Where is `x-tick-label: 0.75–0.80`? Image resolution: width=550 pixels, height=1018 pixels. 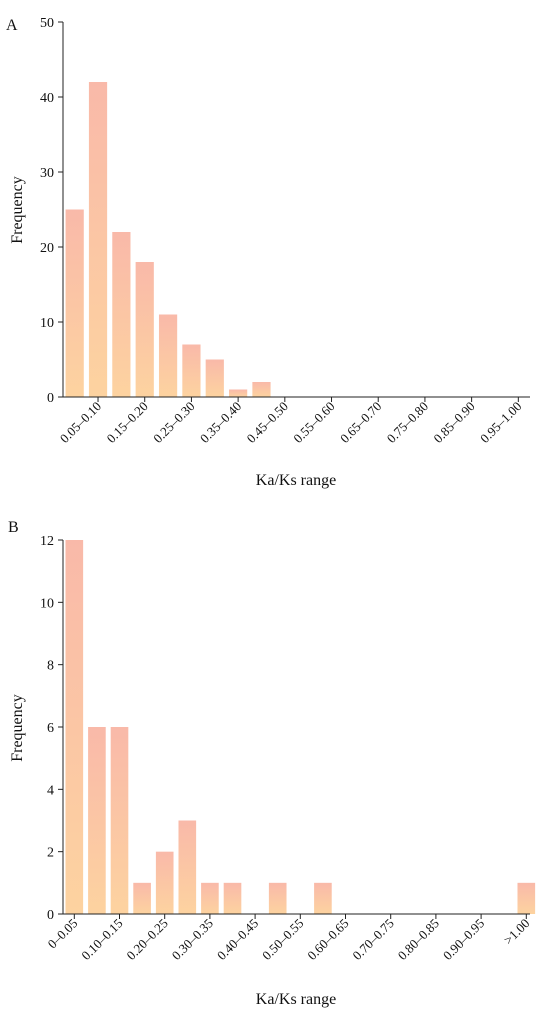 x-tick-label: 0.75–0.80 is located at coordinates (407, 422).